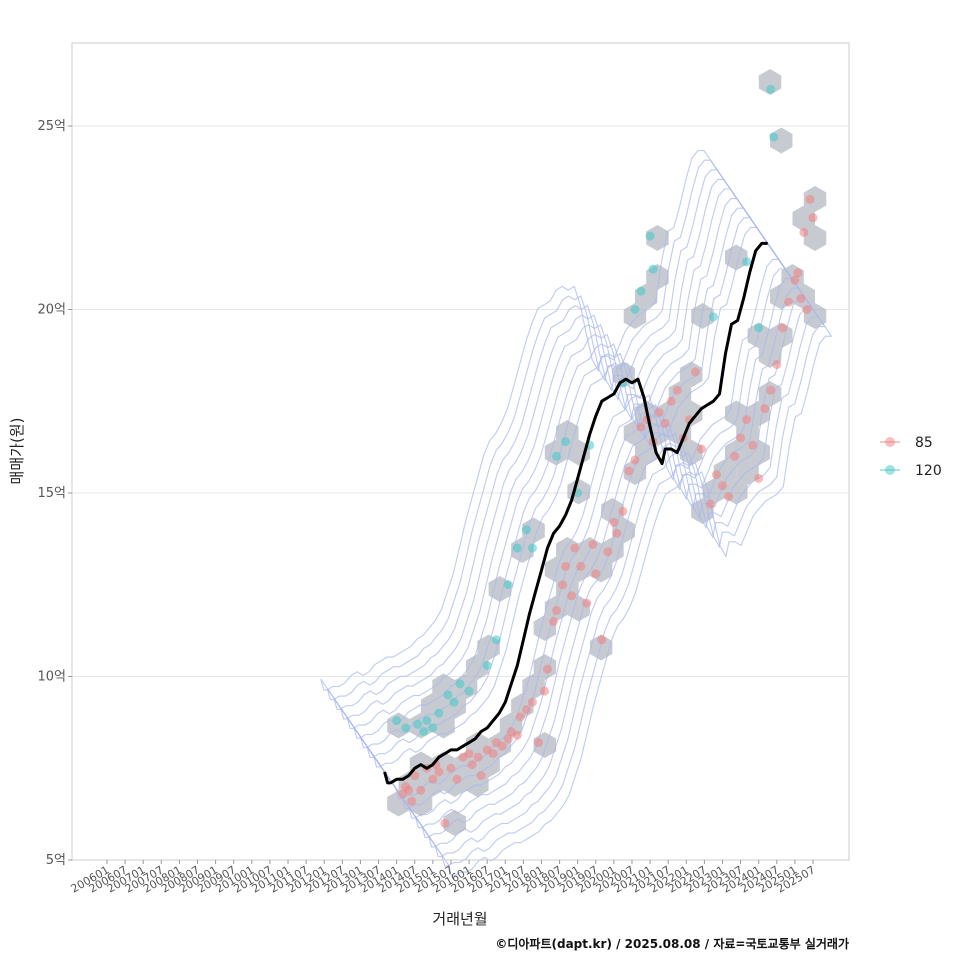  Describe the element at coordinates (56, 860) in the screenshot. I see `y-tick-label: 5억` at that location.